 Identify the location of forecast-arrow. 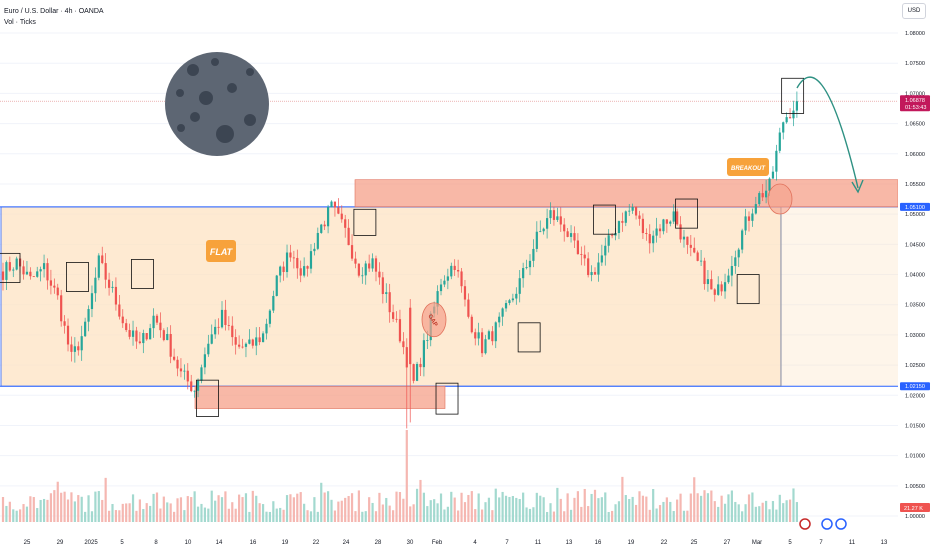
(827, 132).